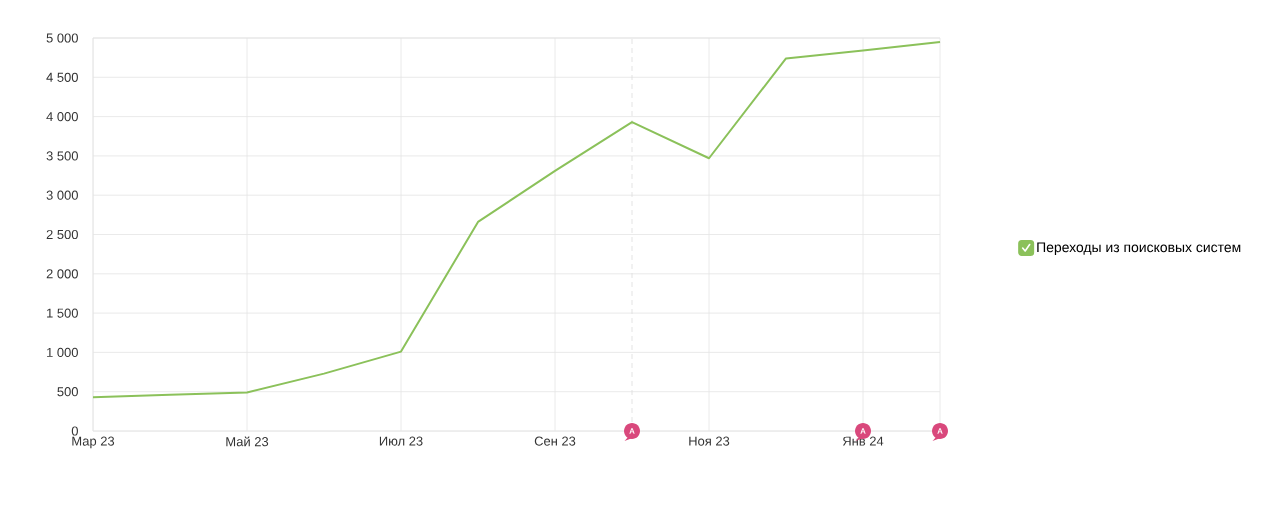  I want to click on y-tick-label: 2 500, so click(62, 234).